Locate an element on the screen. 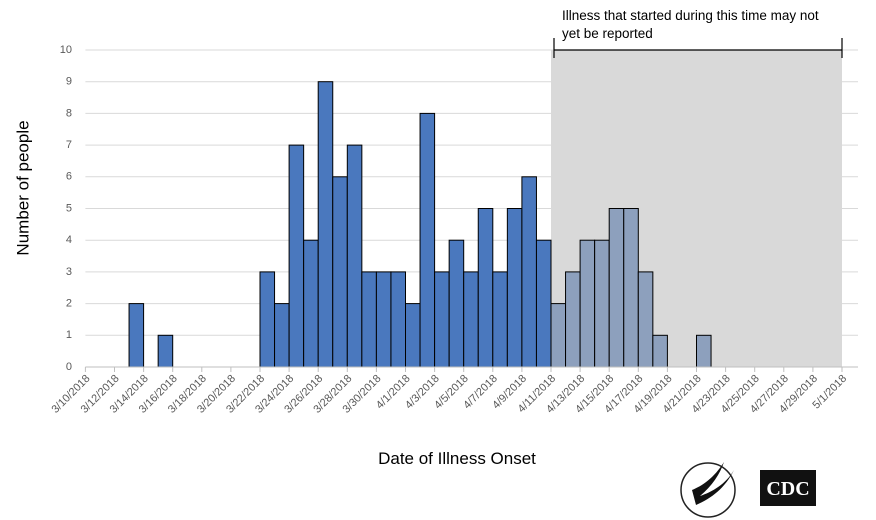 Image resolution: width=876 pixels, height=520 pixels. y-tick-label: 9 is located at coordinates (69, 82).